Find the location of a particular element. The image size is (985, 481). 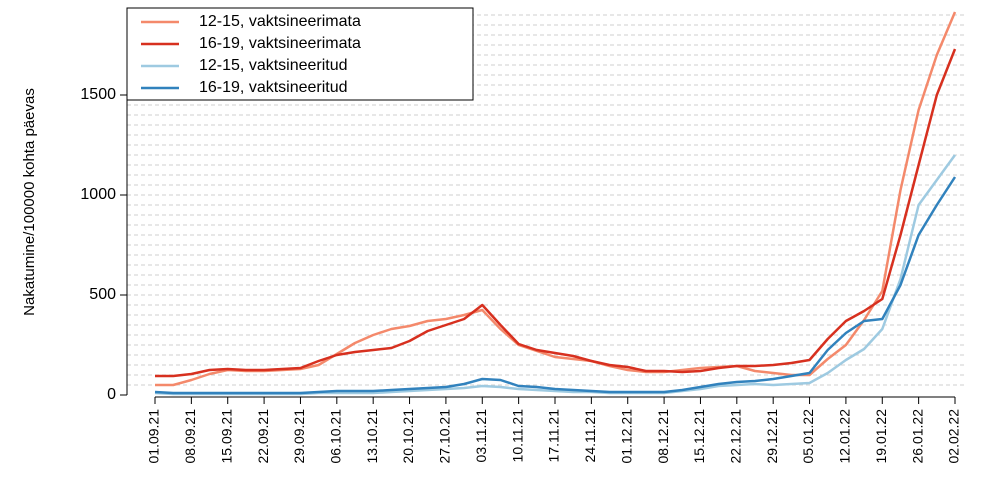

x-tick-label: 20.10.21 is located at coordinates (408, 436).